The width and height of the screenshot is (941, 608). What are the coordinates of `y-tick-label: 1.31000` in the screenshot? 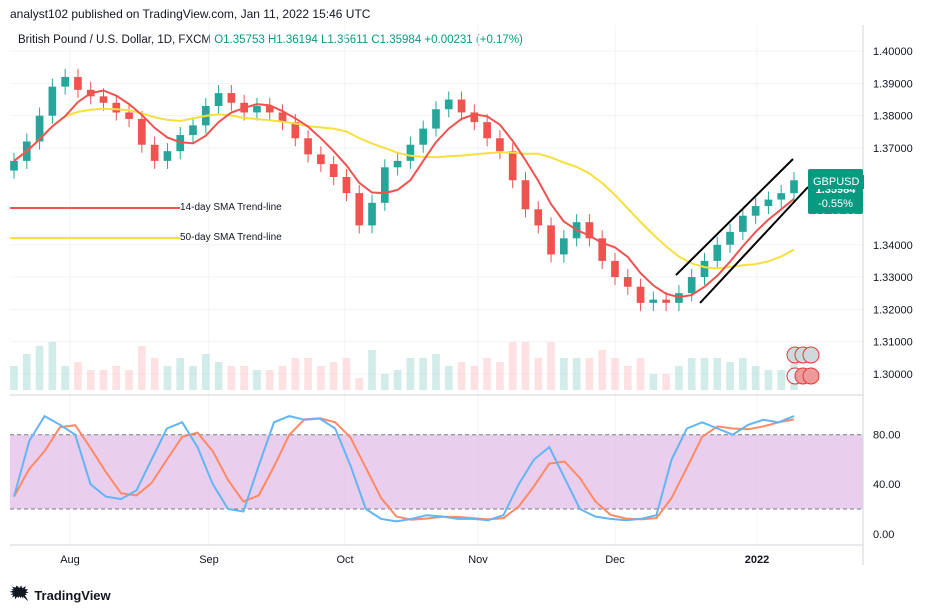 It's located at (893, 343).